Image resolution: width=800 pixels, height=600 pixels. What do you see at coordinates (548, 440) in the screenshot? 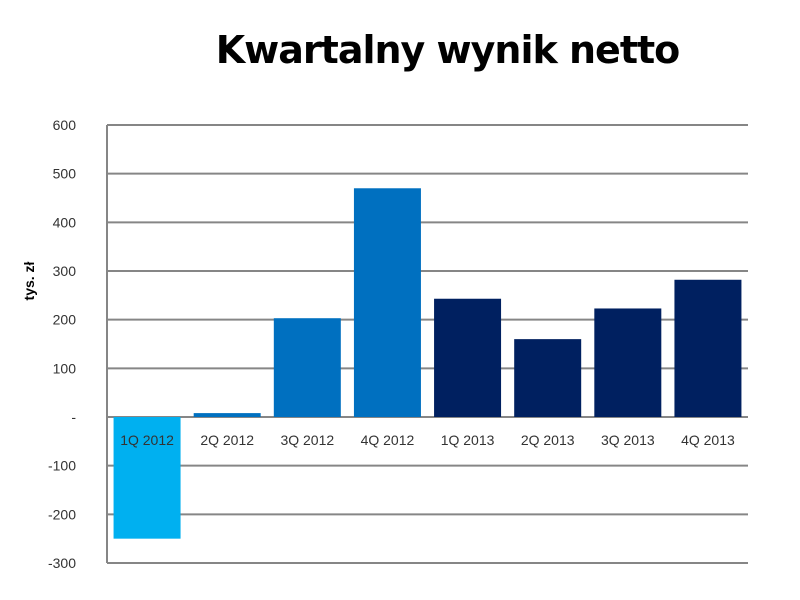
I see `category-label: 2Q 2013` at bounding box center [548, 440].